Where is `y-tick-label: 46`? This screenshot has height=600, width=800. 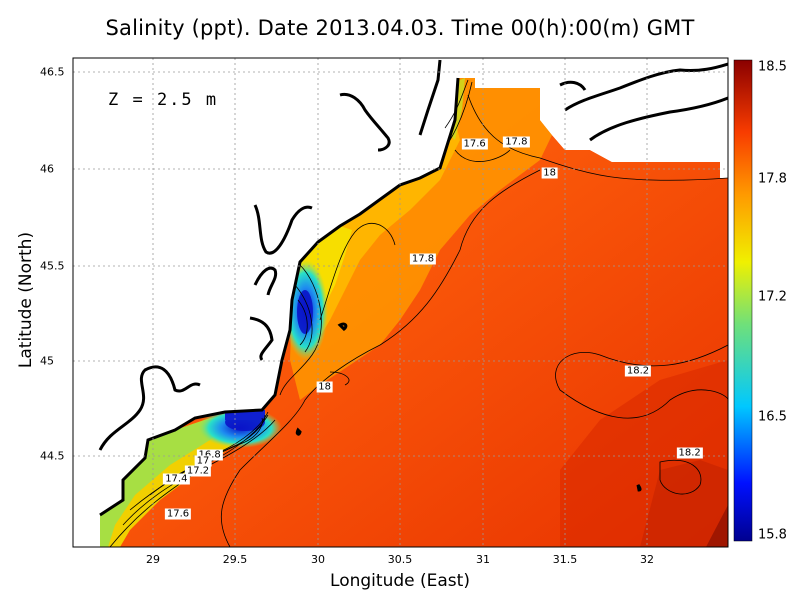 y-tick-label: 46 is located at coordinates (47, 169).